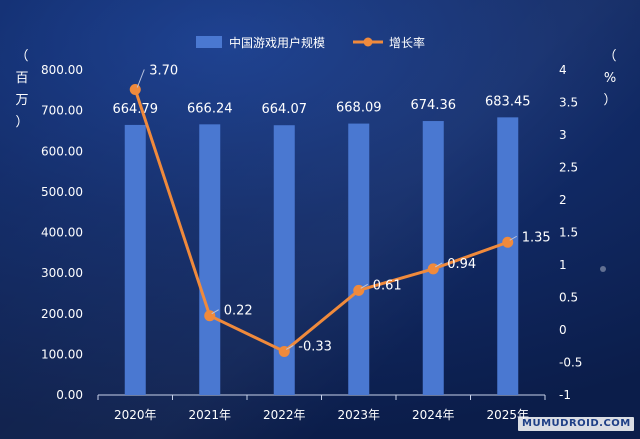 This screenshot has height=439, width=640. Describe the element at coordinates (434, 105) in the screenshot. I see `bar-value-label: 674.36` at that location.